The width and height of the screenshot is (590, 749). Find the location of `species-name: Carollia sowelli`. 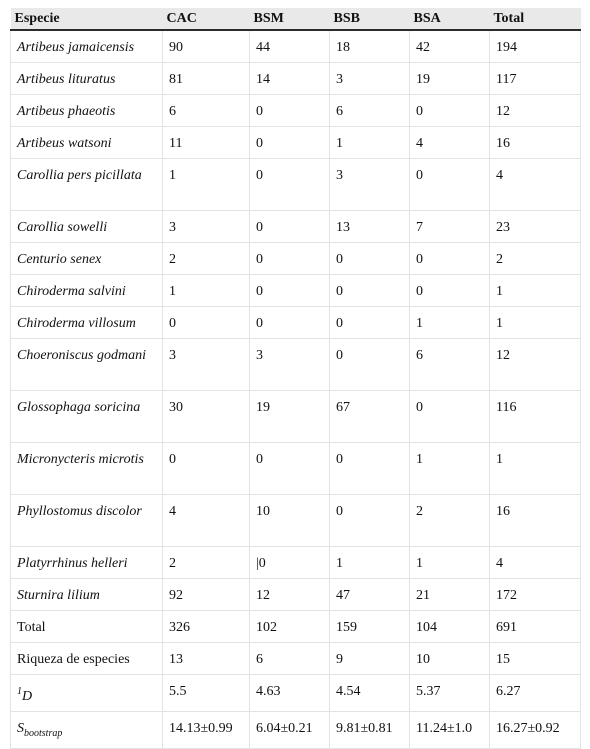

species-name: Carollia sowelli is located at coordinates (86, 226).